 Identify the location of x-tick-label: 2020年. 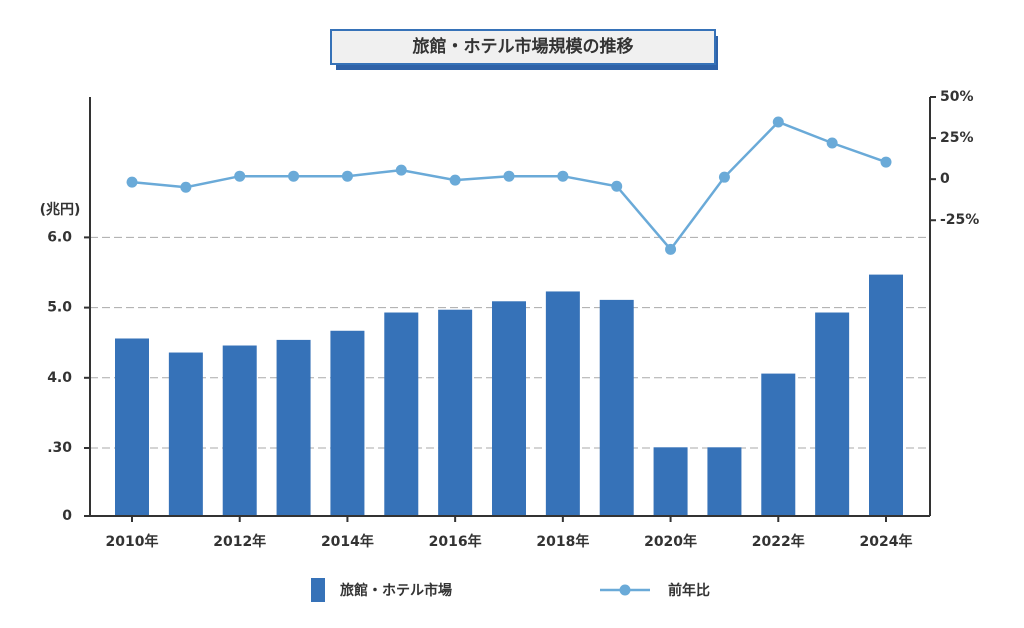
(670, 541).